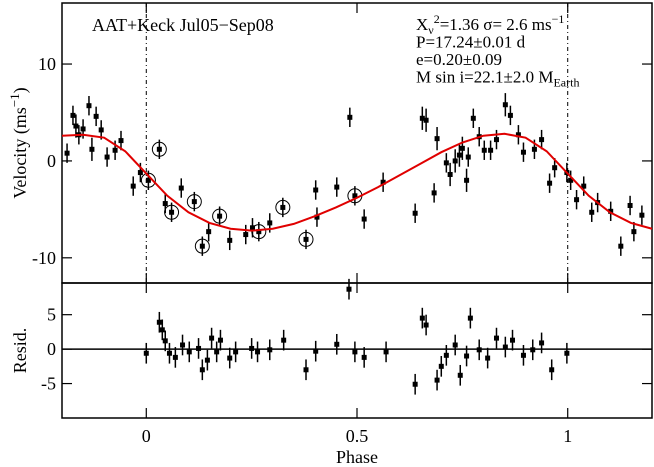 The height and width of the screenshot is (467, 654). I want to click on text-part: 2, so click(437, 19).